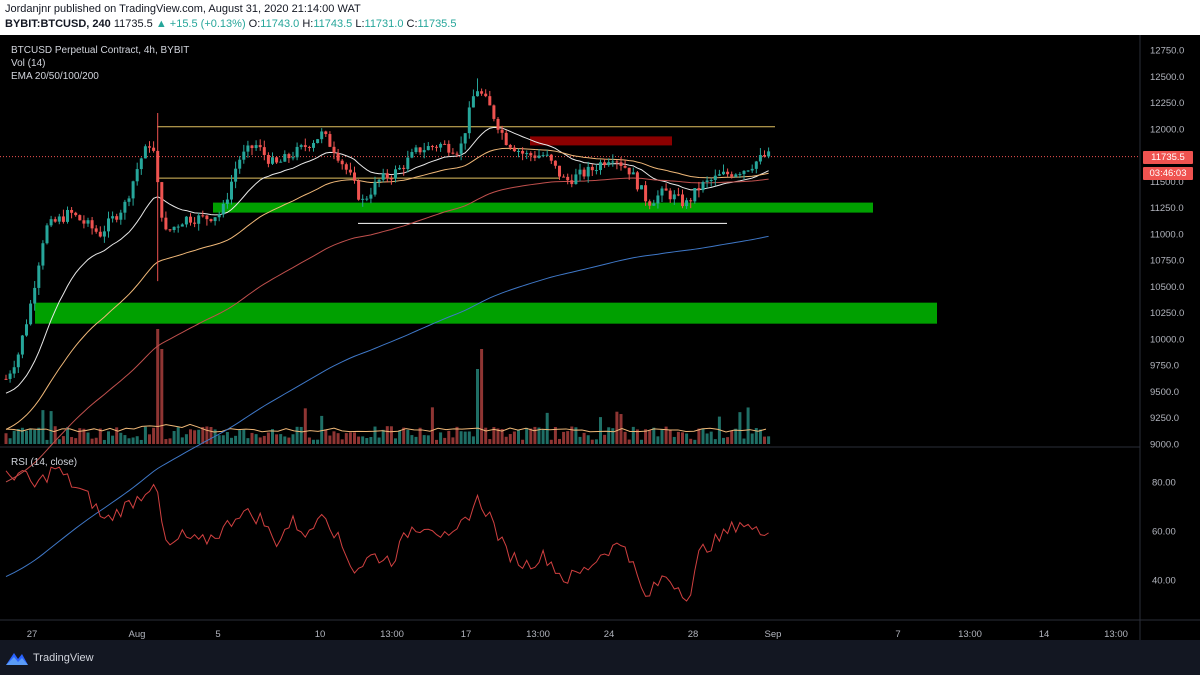 Image resolution: width=1200 pixels, height=675 pixels. I want to click on tradingview-brand: TradingView, so click(50, 658).